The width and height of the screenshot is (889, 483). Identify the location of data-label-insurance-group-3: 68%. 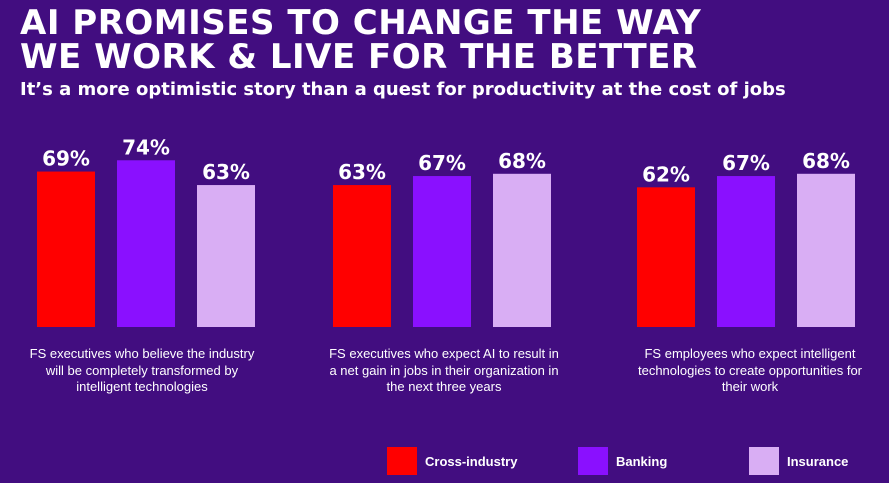
(826, 161).